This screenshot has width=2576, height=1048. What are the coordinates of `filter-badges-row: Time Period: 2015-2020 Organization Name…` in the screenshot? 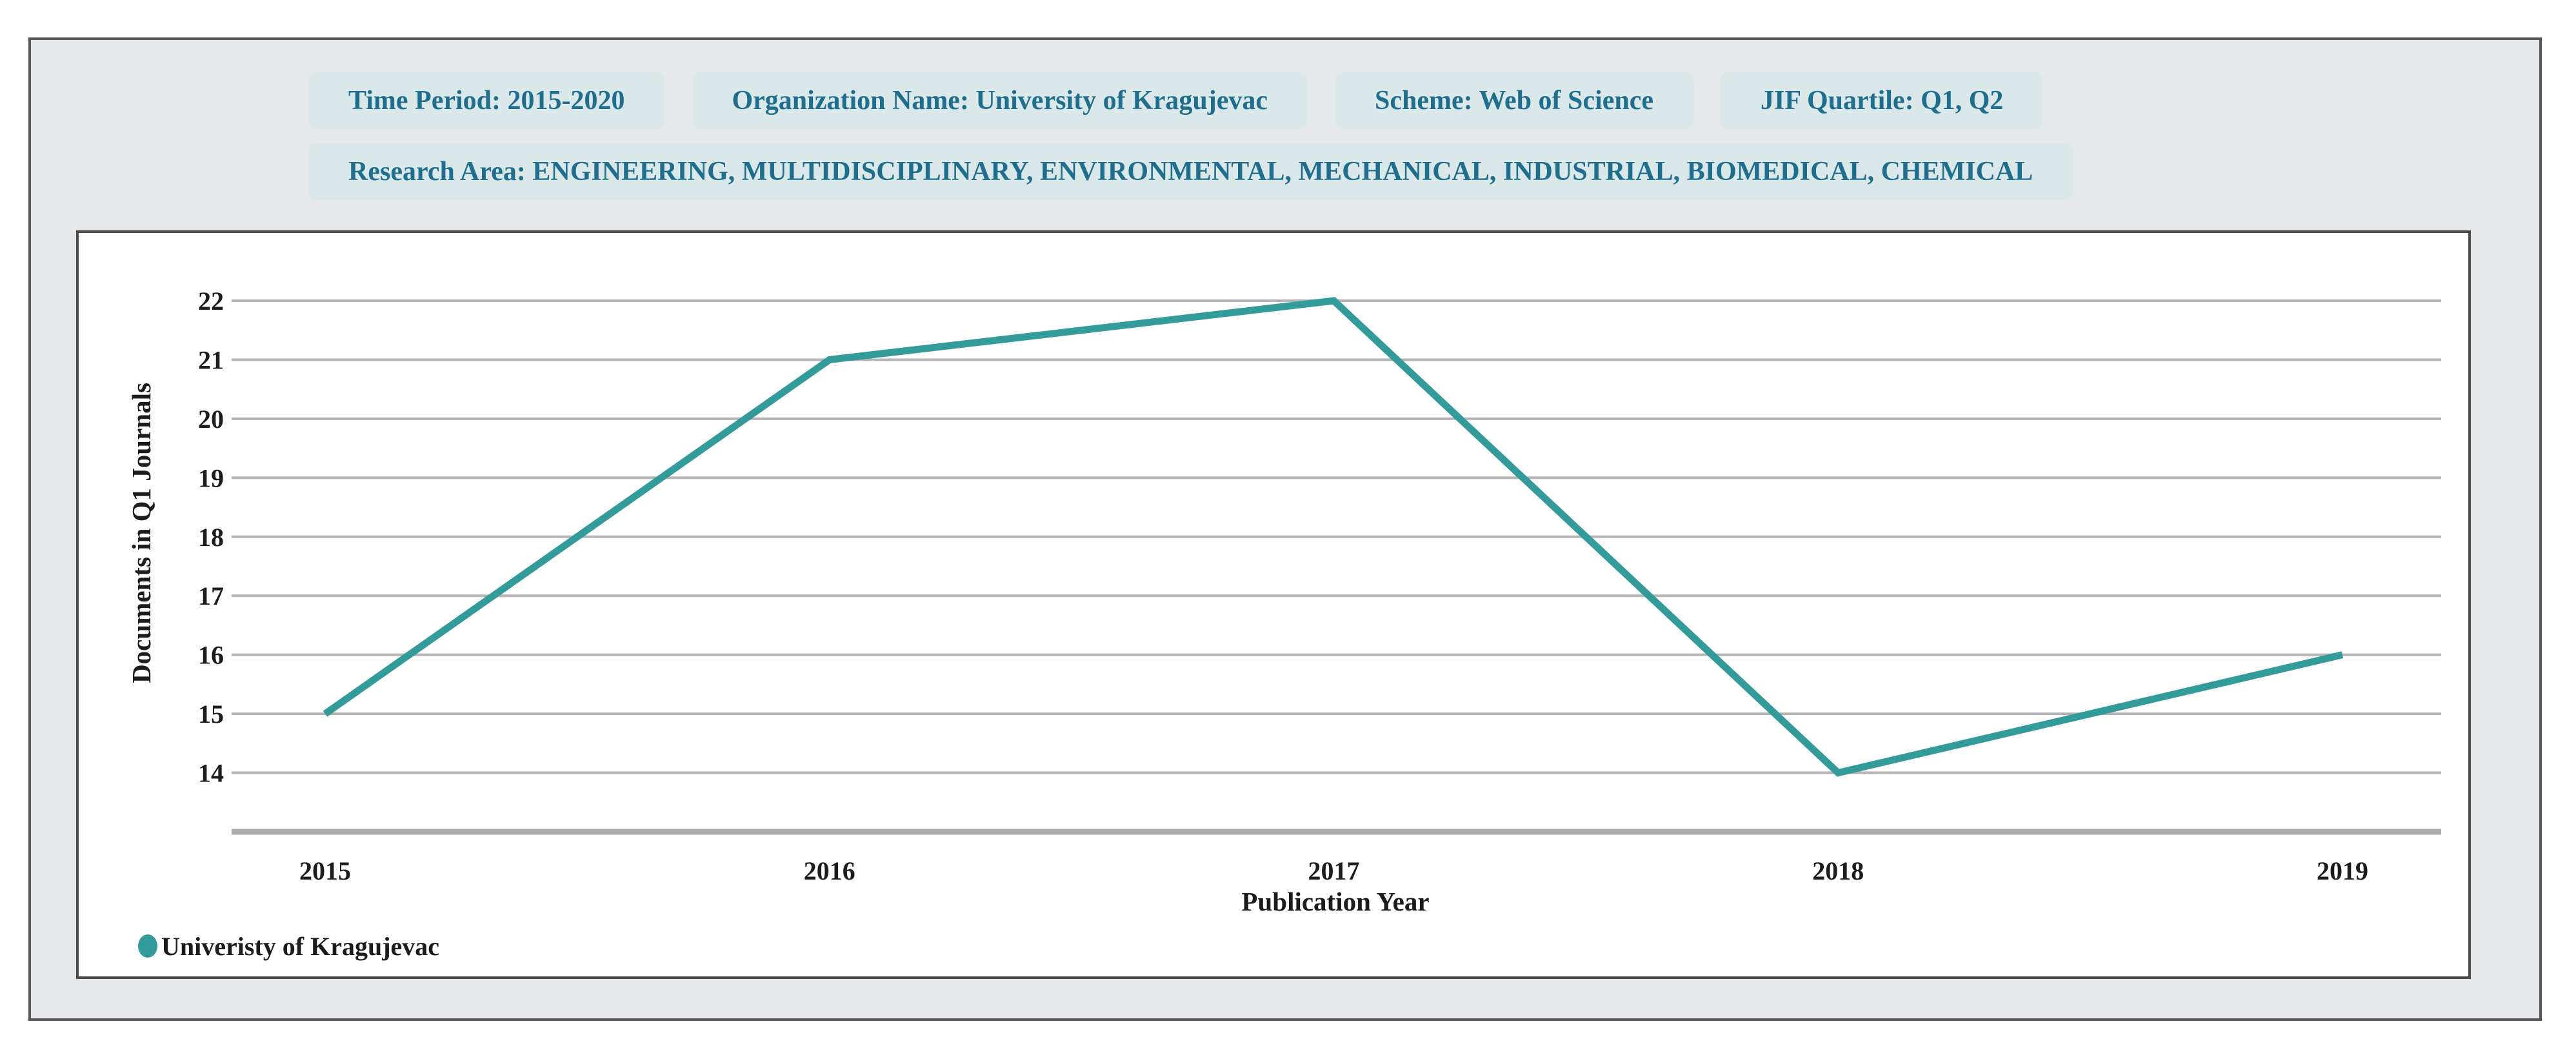 It's located at (1176, 100).